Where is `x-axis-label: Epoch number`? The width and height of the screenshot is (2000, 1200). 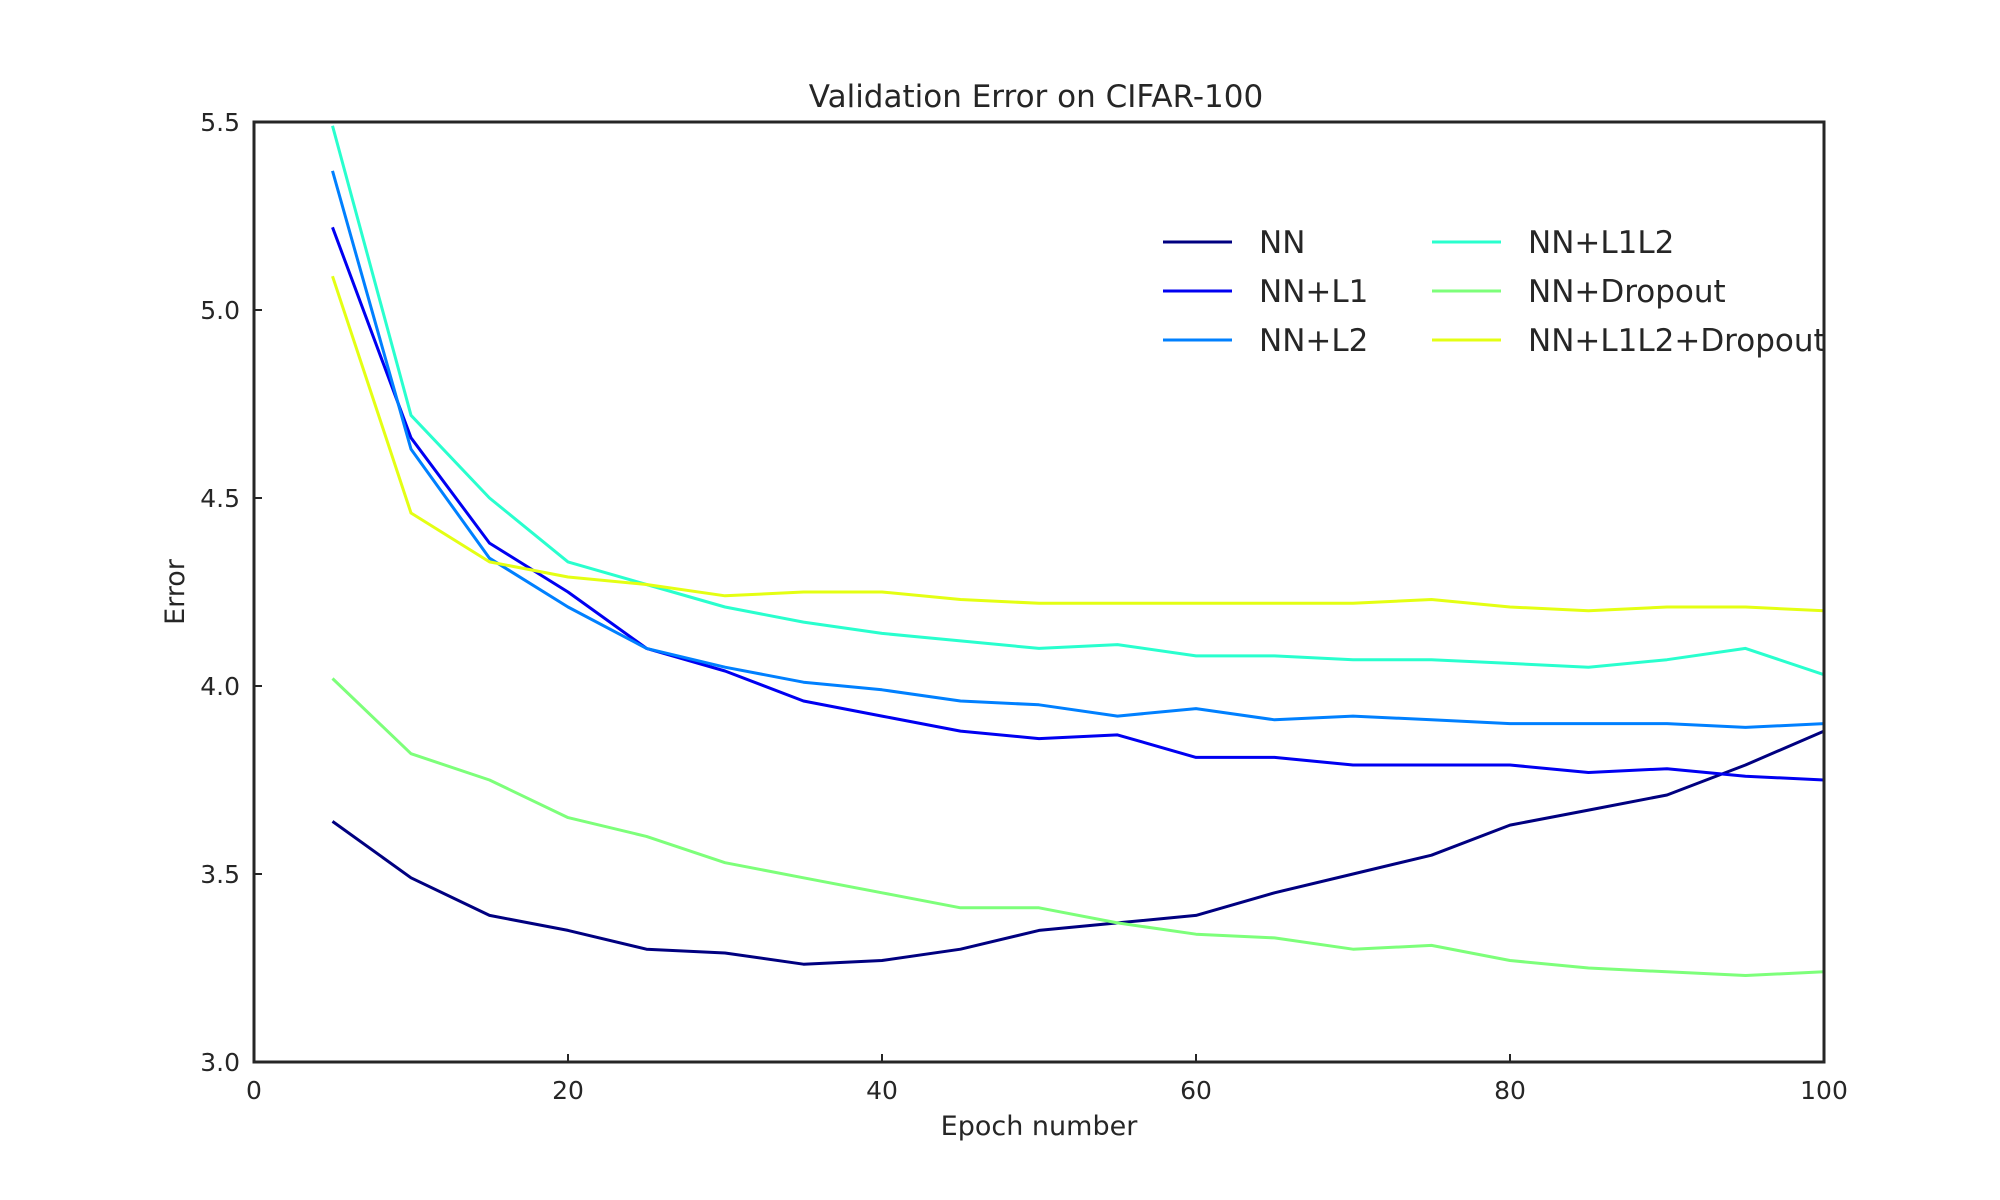
x-axis-label: Epoch number is located at coordinates (1040, 1126).